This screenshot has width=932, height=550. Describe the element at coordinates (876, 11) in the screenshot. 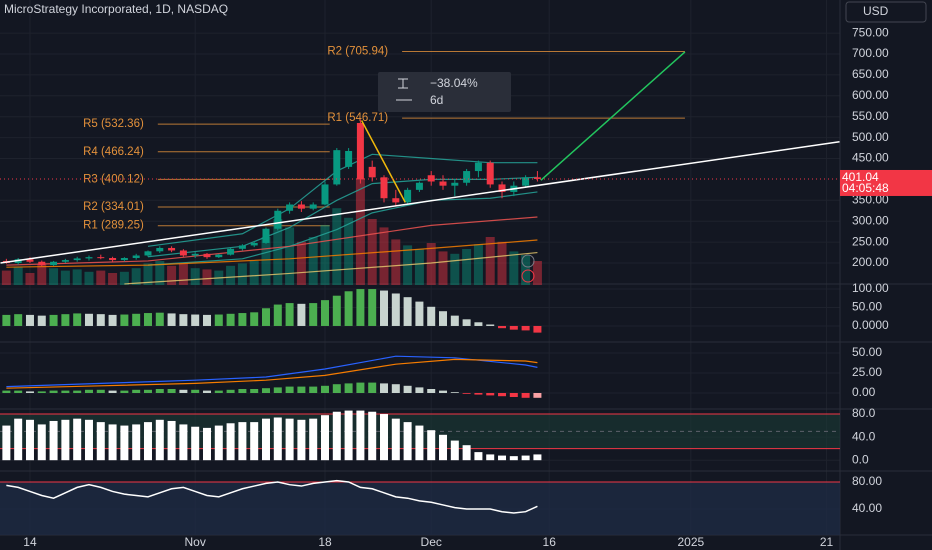

I see `currency-label: USD` at that location.